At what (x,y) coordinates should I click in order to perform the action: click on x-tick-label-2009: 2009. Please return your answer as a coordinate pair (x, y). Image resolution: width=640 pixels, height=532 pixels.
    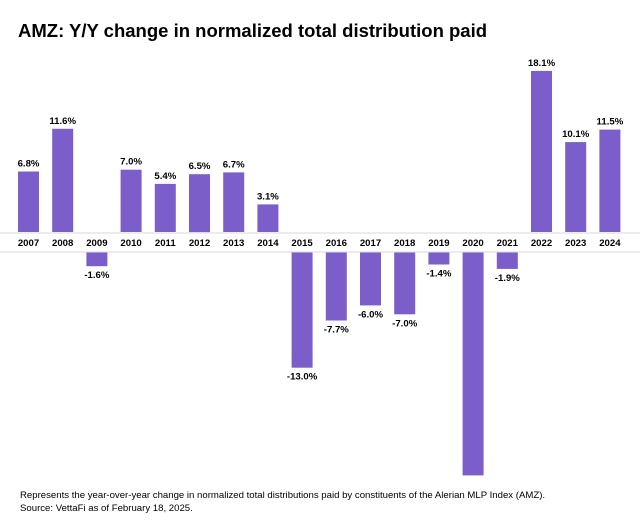
    Looking at the image, I should click on (96, 243).